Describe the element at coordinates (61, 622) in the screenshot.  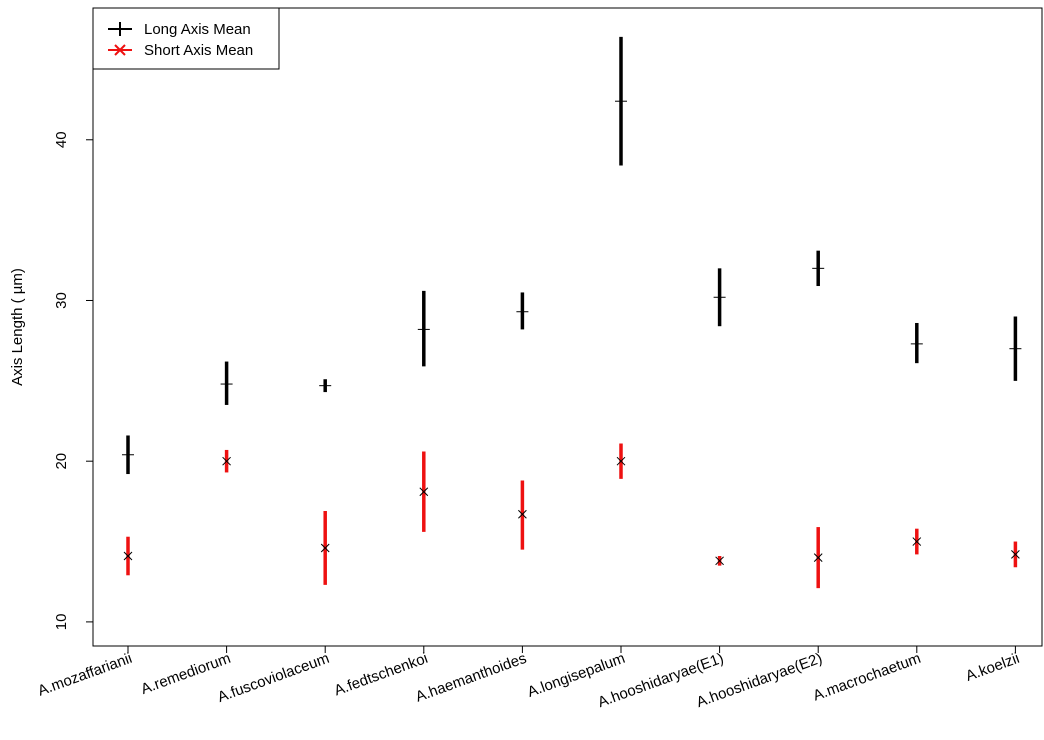
I see `y-tick-label: 10` at that location.